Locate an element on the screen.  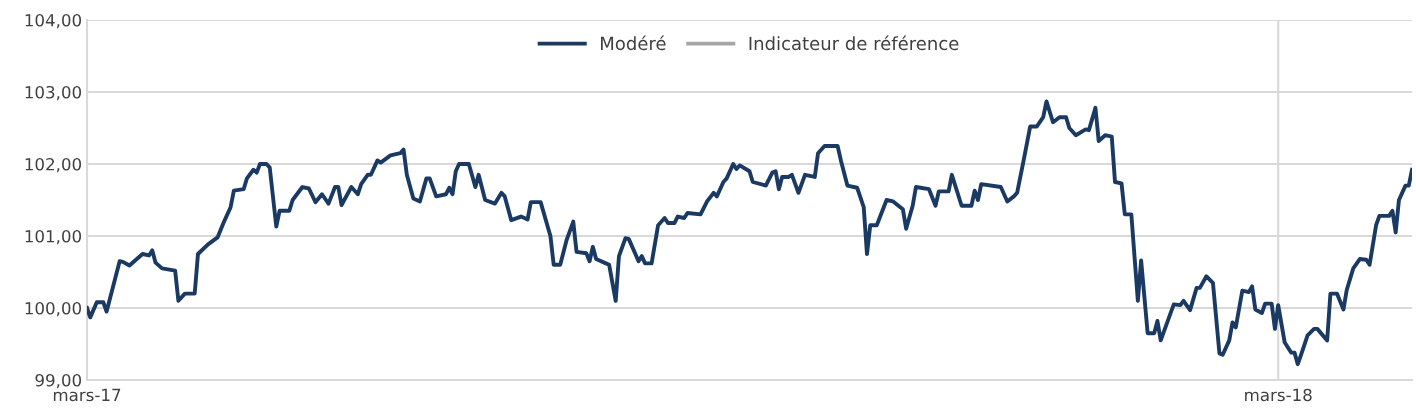
x-tick-label: mars-17 is located at coordinates (87, 395).